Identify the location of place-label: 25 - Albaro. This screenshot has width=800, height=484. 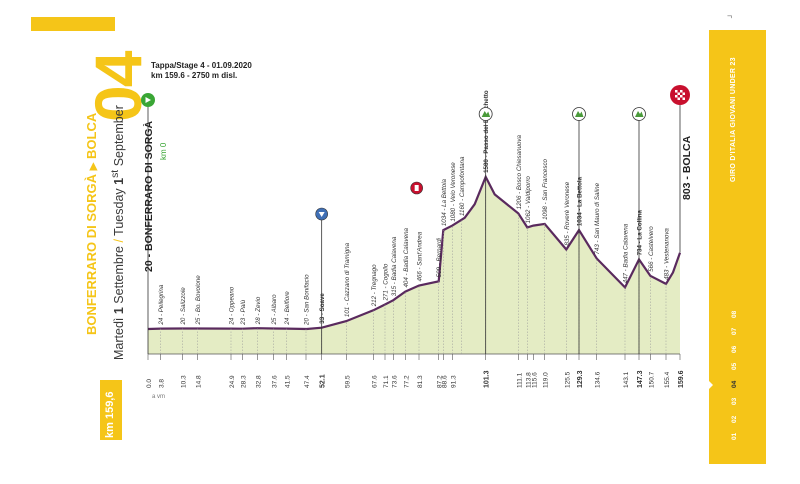
(274, 310).